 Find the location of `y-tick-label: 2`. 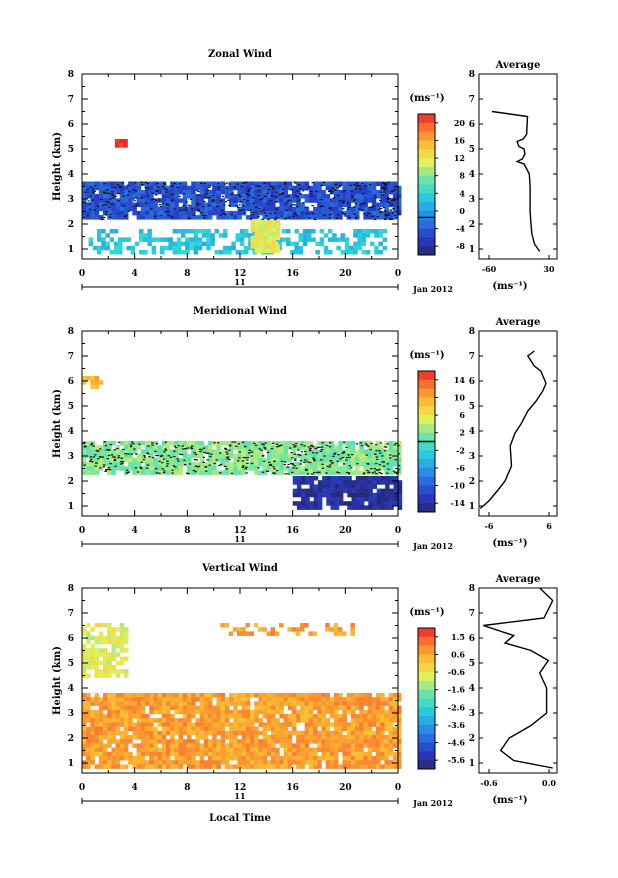

y-tick-label: 2 is located at coordinates (71, 739).